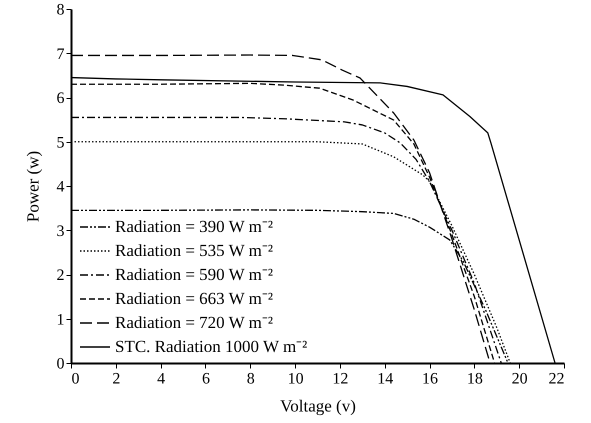  Describe the element at coordinates (385, 379) in the screenshot. I see `x-tick-label: 14` at that location.